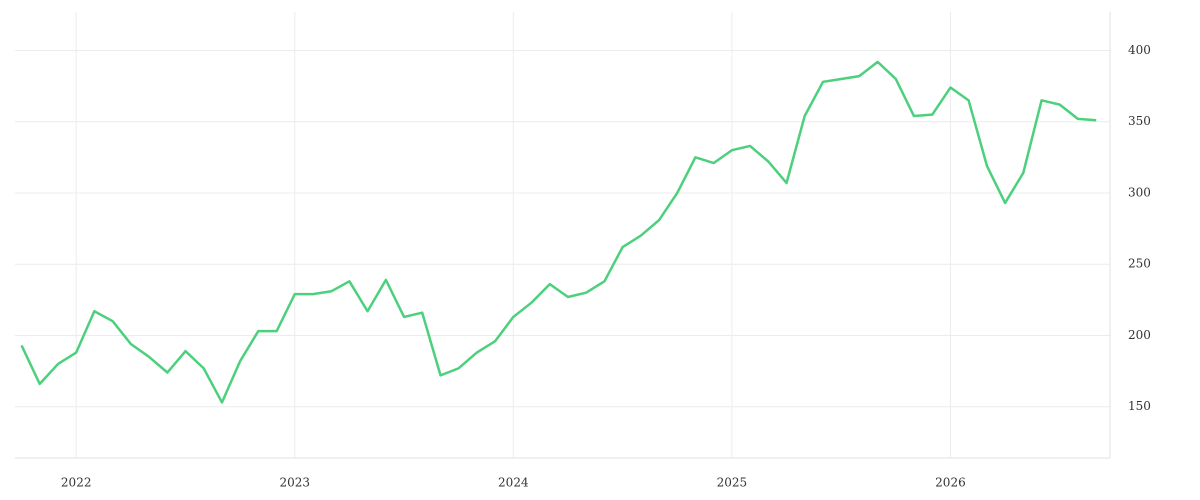  I want to click on y-tick-label: 250, so click(1139, 264).